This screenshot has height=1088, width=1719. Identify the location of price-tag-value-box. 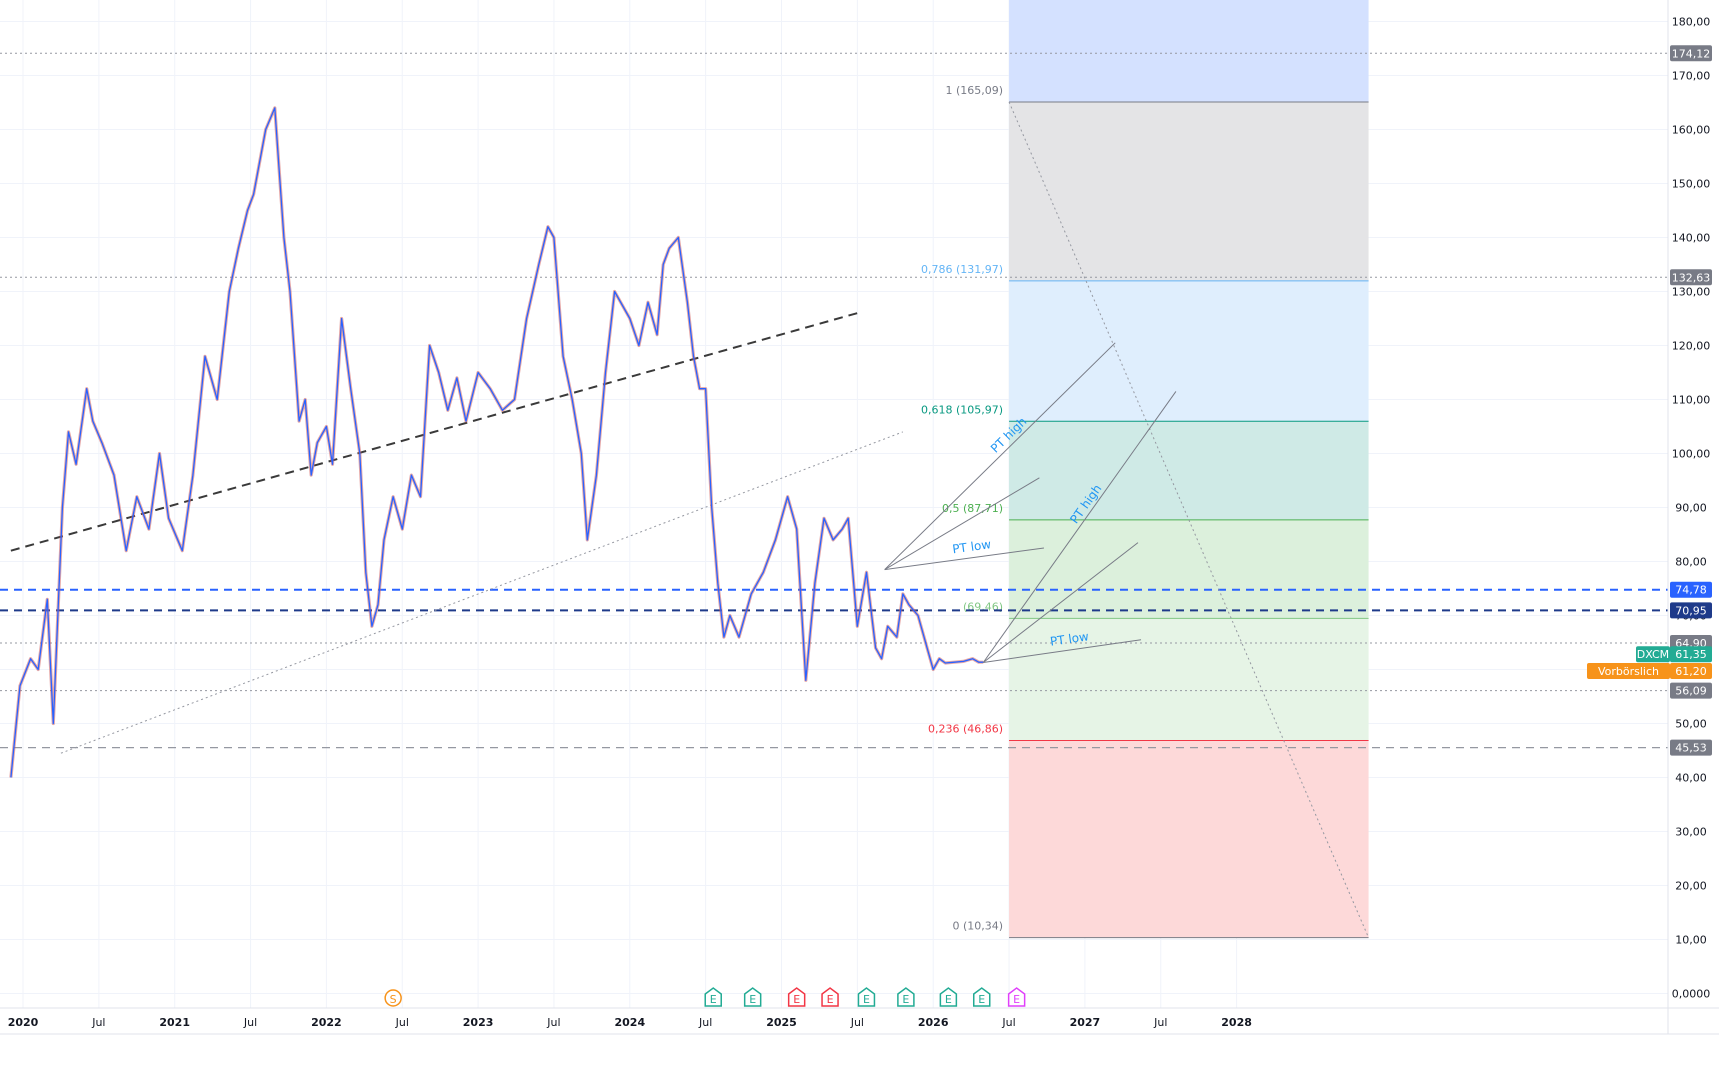
(1691, 671).